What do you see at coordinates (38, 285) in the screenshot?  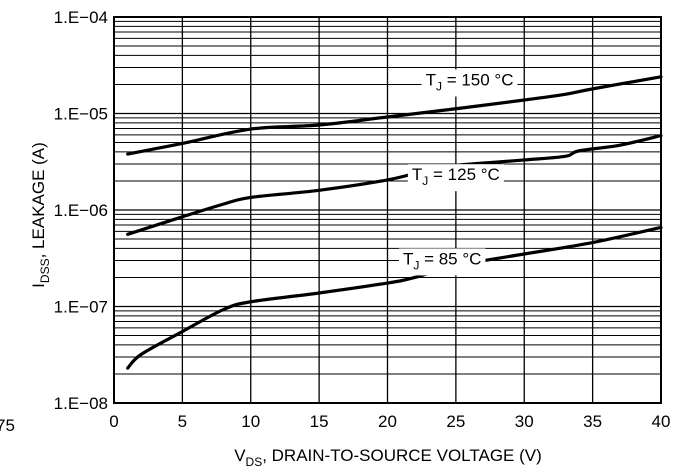 I see `y-axis-label-main: I` at bounding box center [38, 285].